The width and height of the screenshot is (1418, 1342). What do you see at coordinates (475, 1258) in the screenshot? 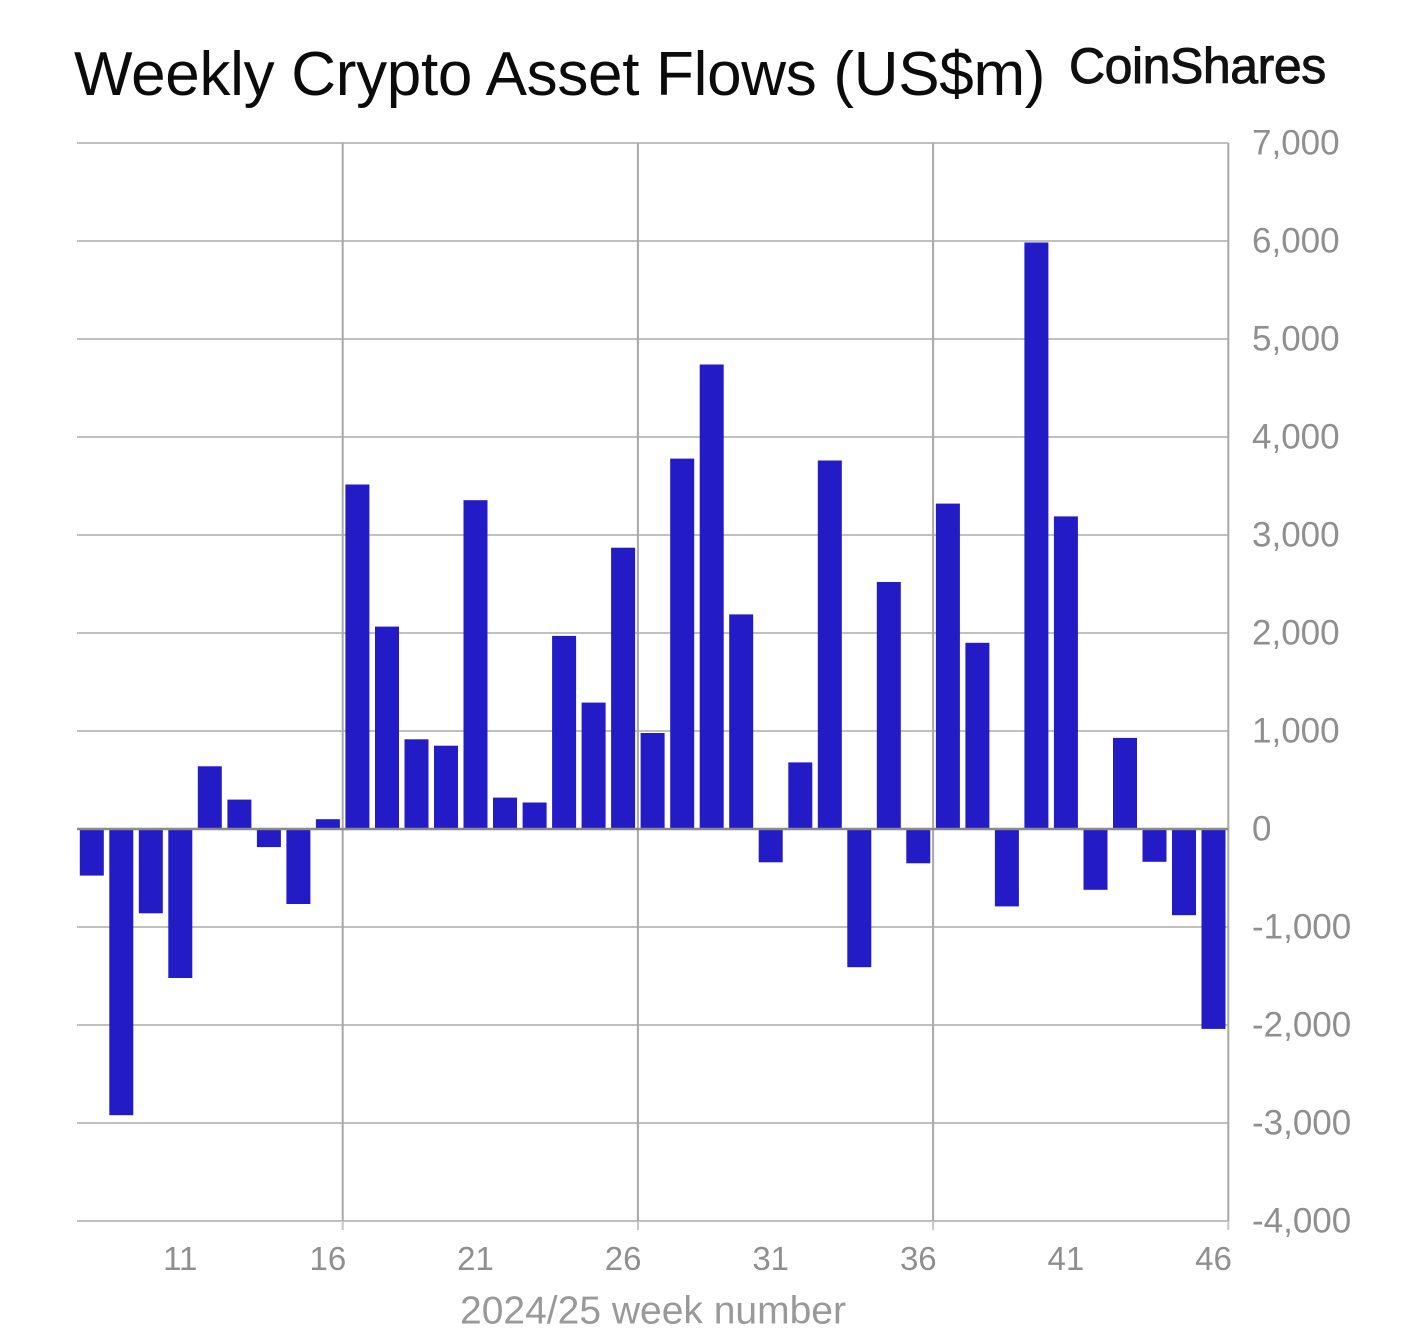
I see `svg-text: 21` at bounding box center [475, 1258].